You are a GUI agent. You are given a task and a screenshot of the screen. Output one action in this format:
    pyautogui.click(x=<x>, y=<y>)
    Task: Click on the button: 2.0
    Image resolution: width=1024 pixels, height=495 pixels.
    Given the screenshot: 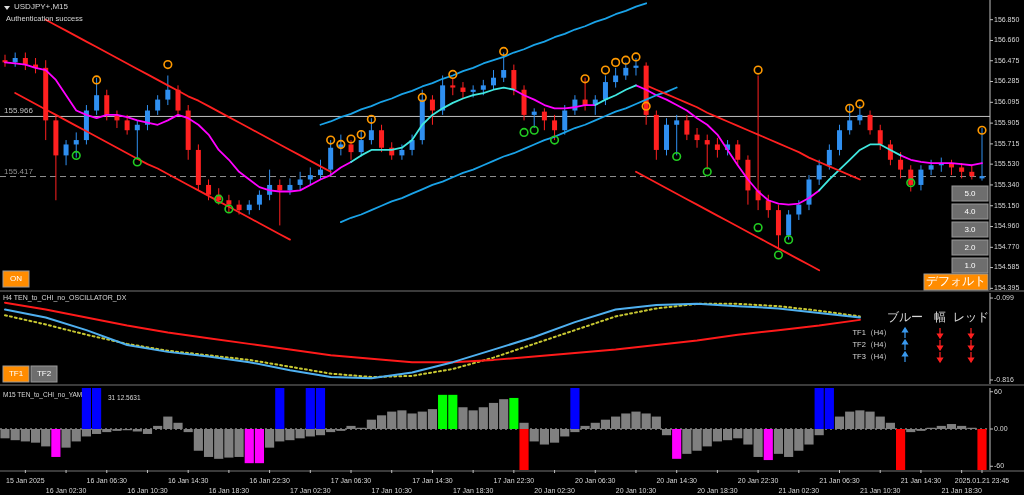 What is the action you would take?
    pyautogui.click(x=970, y=247)
    